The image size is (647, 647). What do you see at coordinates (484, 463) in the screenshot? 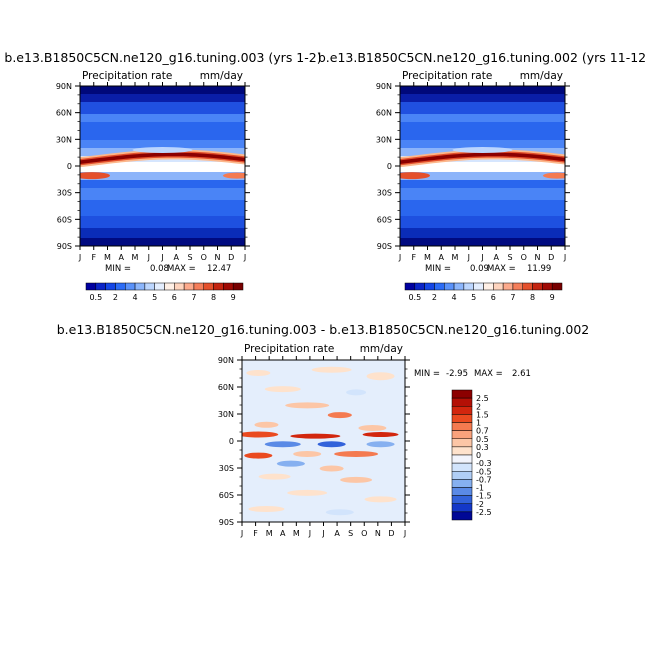
I see `colorbar-label: -0.3` at bounding box center [484, 463].